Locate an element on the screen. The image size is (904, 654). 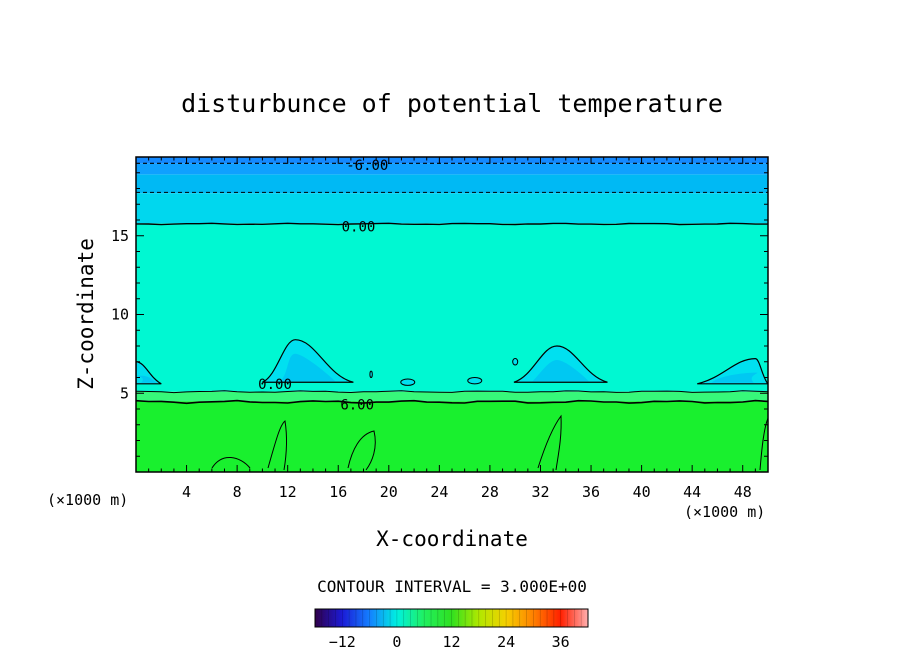
x-tick-label-32: 32 is located at coordinates (540, 492).